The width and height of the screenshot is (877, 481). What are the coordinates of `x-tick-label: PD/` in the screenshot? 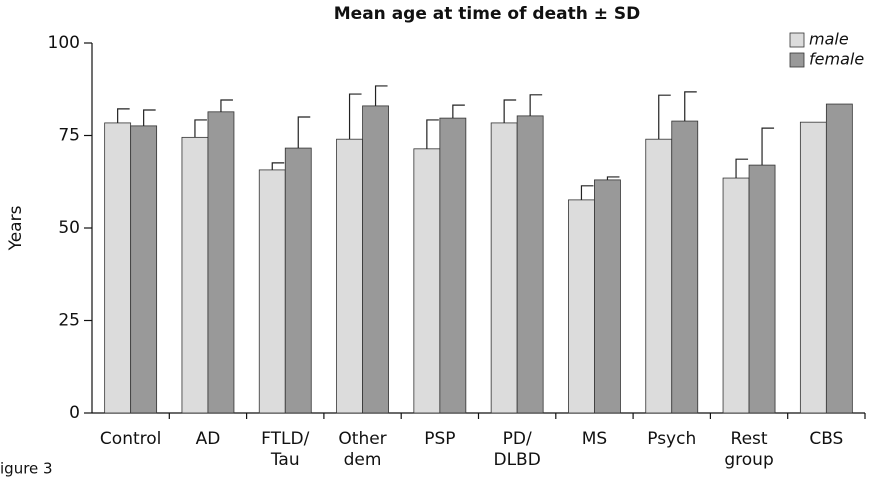 It's located at (517, 439).